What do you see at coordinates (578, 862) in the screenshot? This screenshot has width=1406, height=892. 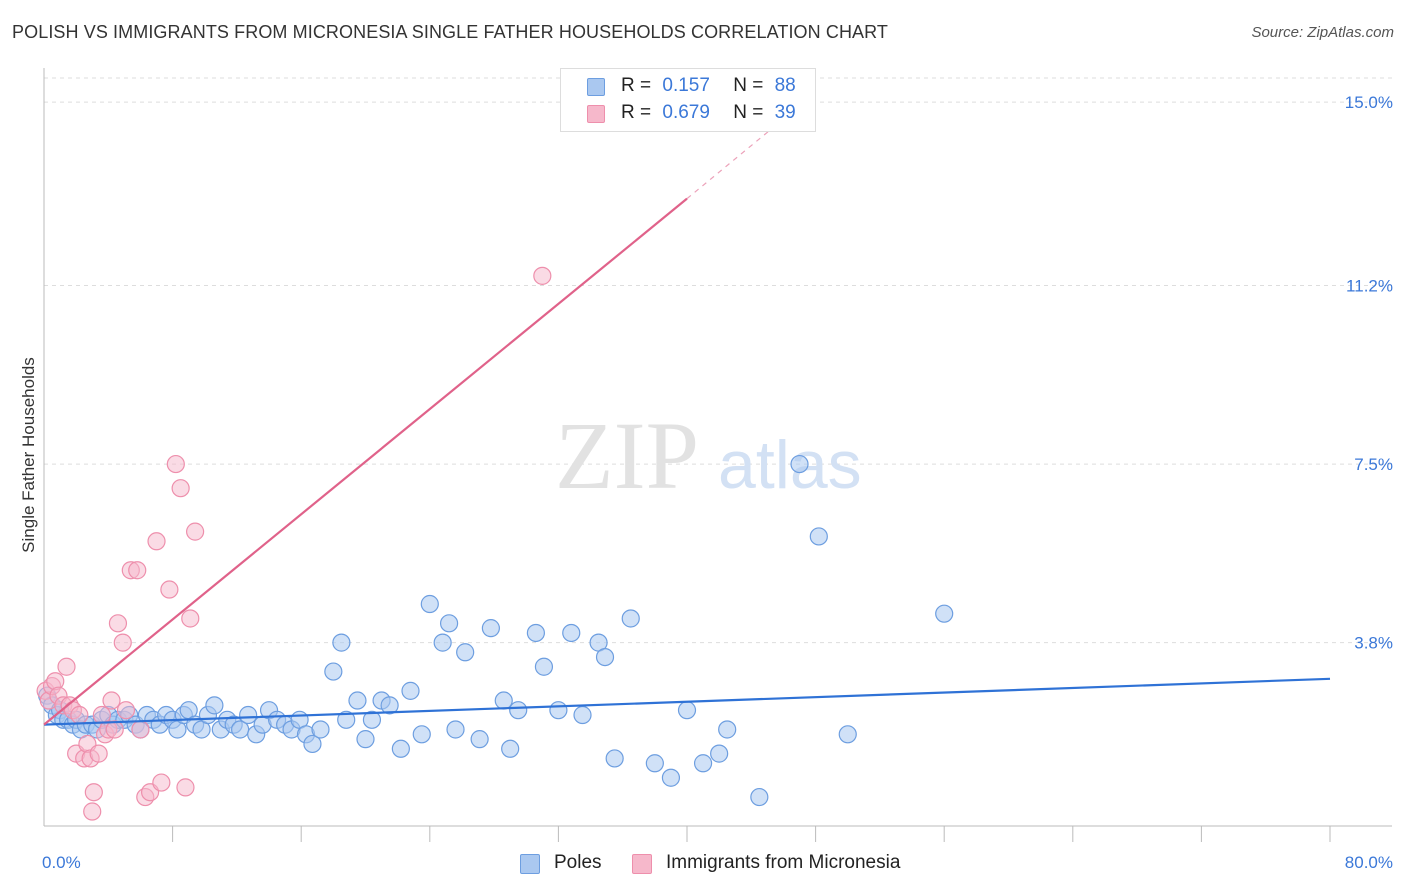 I see `poles-legend-label: Poles` at bounding box center [578, 862].